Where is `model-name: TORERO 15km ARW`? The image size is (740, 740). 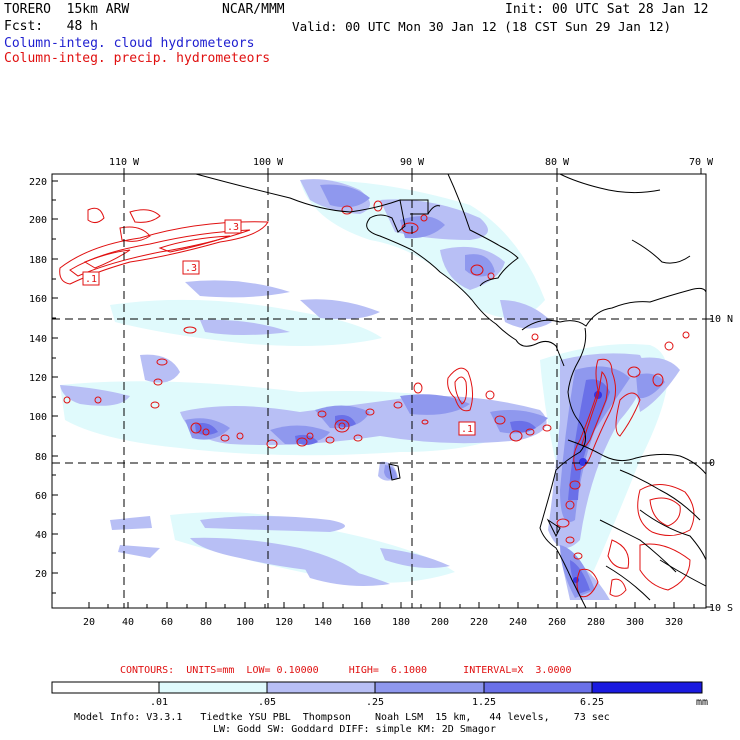 model-name: TORERO 15km ARW is located at coordinates (67, 9).